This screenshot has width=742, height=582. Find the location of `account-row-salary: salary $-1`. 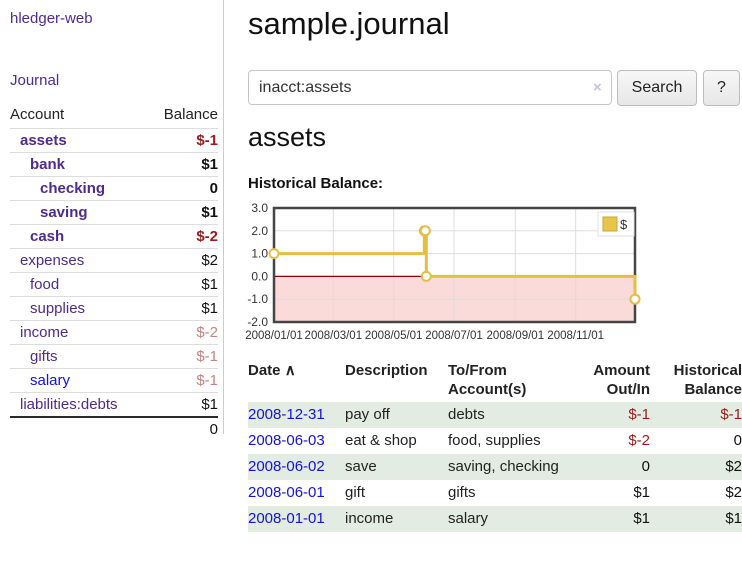

account-row-salary: salary $-1 is located at coordinates (114, 380).